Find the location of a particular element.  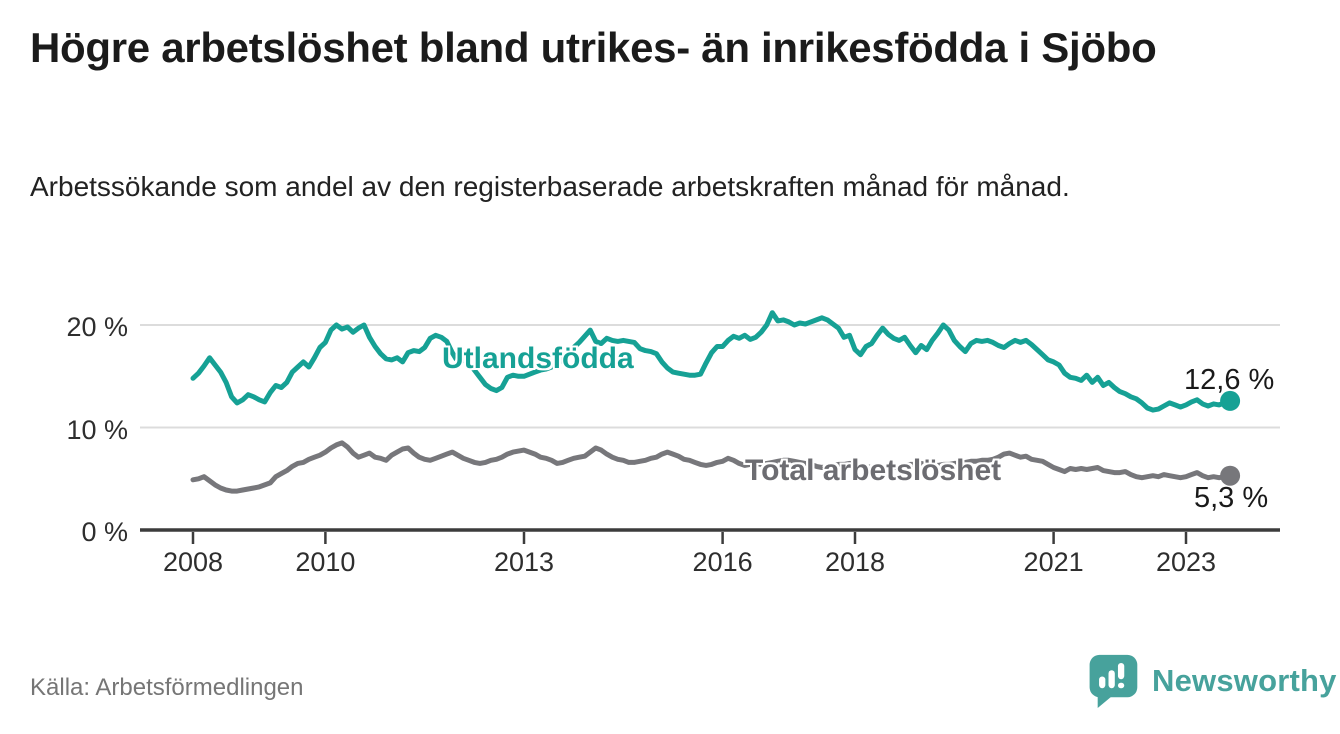

newsworthy-logo-text: Newsworthy is located at coordinates (1244, 680).